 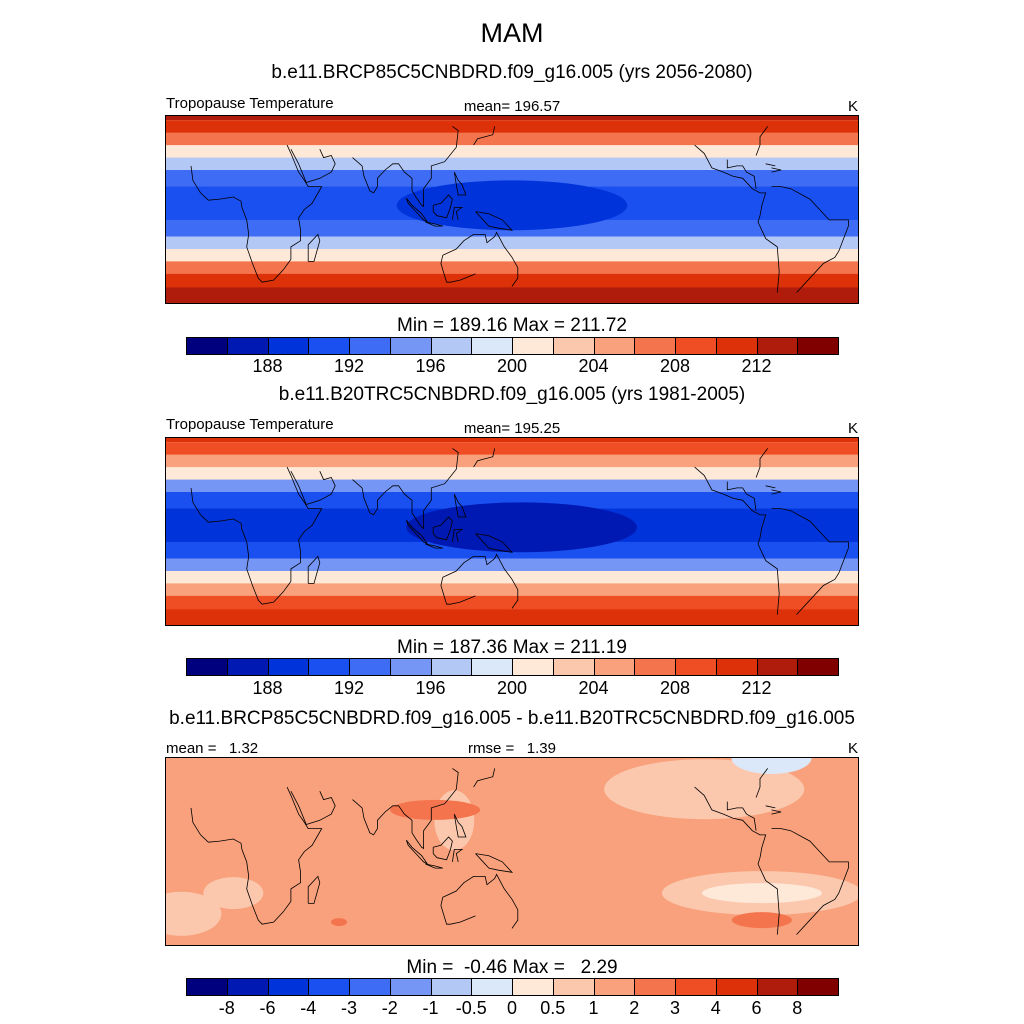 I want to click on colorbar-tick-label: -4, so click(x=308, y=1008).